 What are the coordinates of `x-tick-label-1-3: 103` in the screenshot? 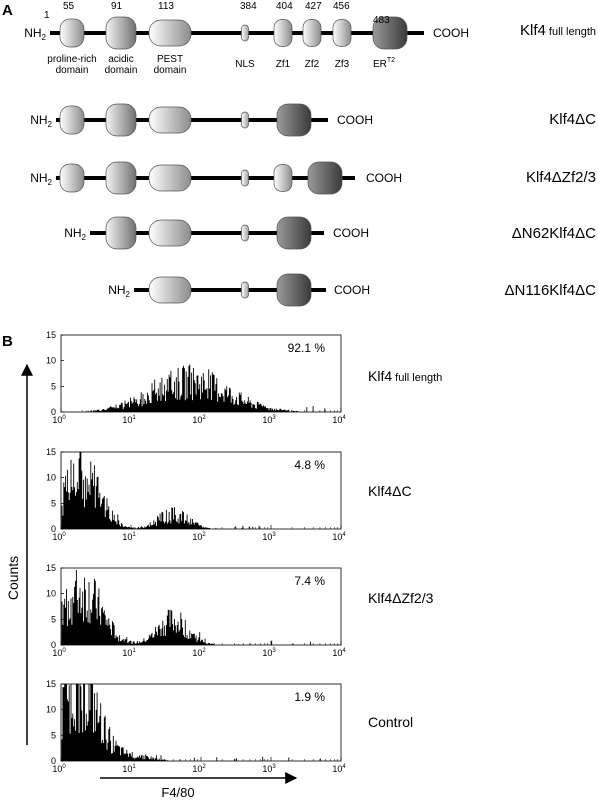 It's located at (269, 537).